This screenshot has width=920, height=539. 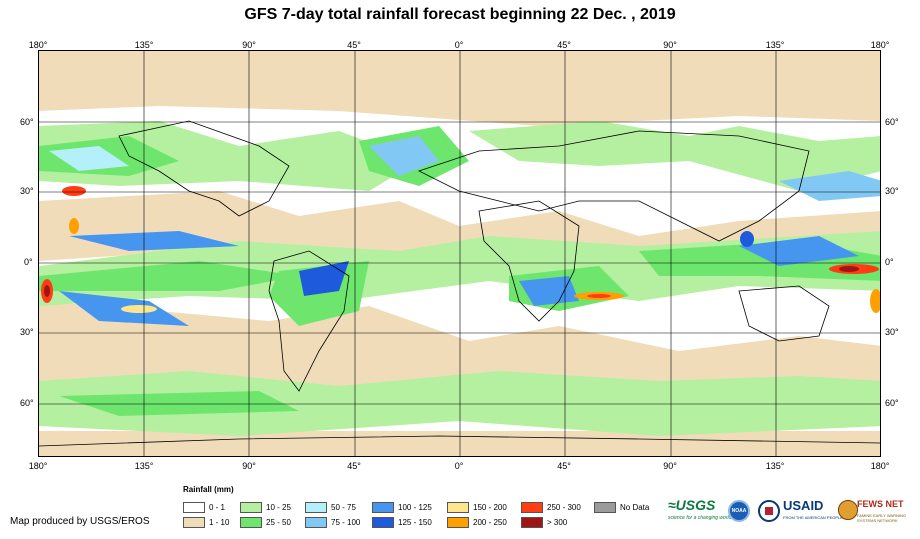 I want to click on legend-item: > 300, so click(x=544, y=522).